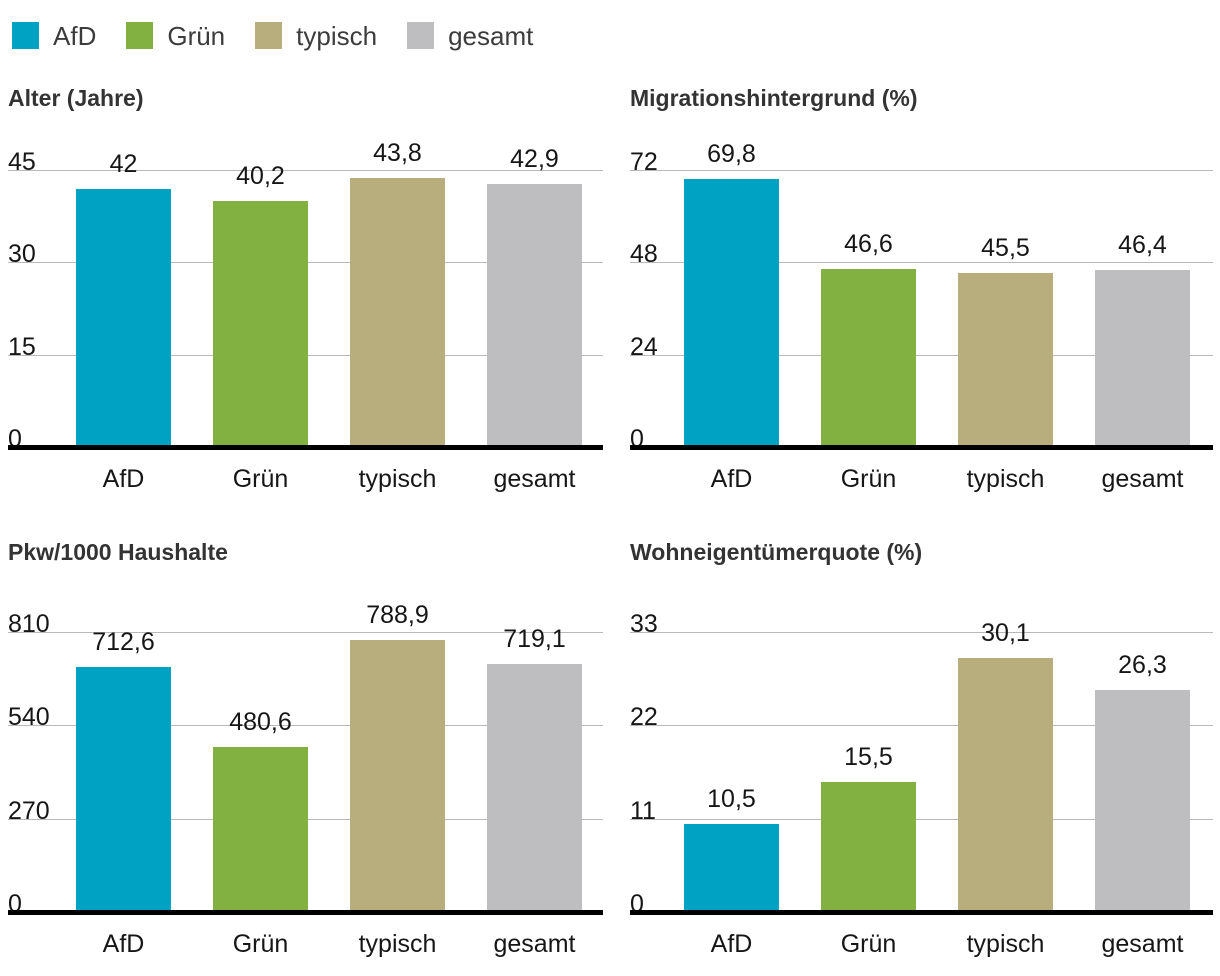 The image size is (1220, 976). Describe the element at coordinates (260, 721) in the screenshot. I see `value-label-gruen: 480,6` at that location.